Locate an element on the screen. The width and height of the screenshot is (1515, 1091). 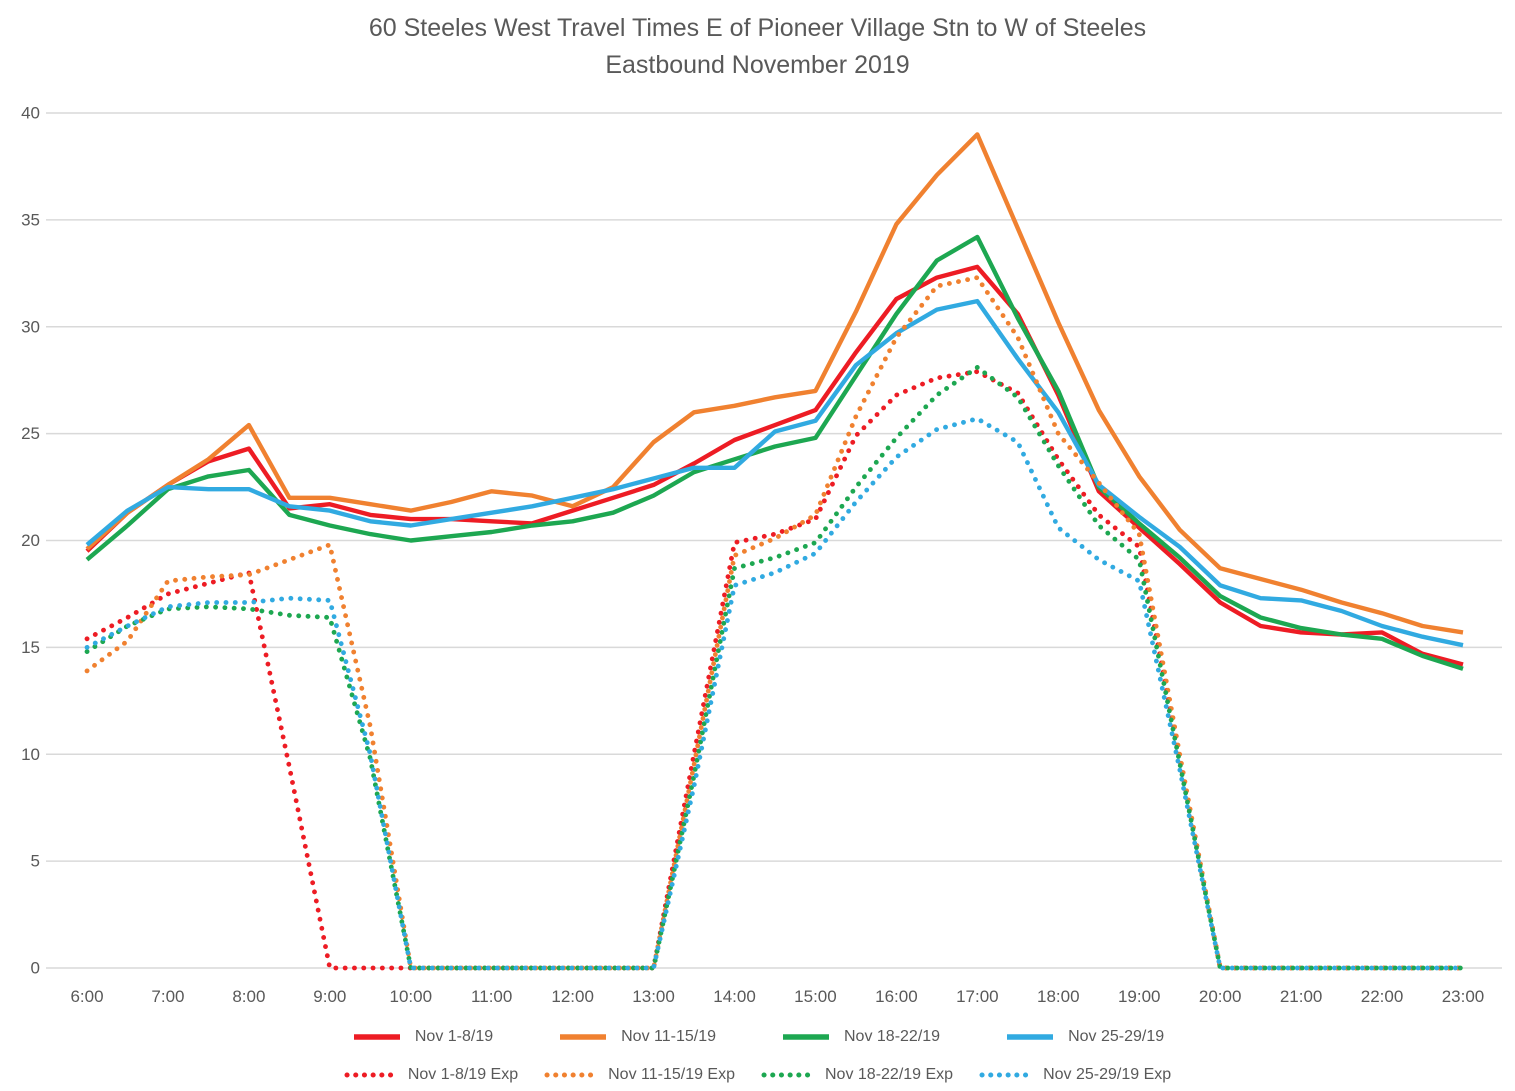
legend-item-nov-11-15-19: Nov 11-15/19 is located at coordinates (636, 1037).